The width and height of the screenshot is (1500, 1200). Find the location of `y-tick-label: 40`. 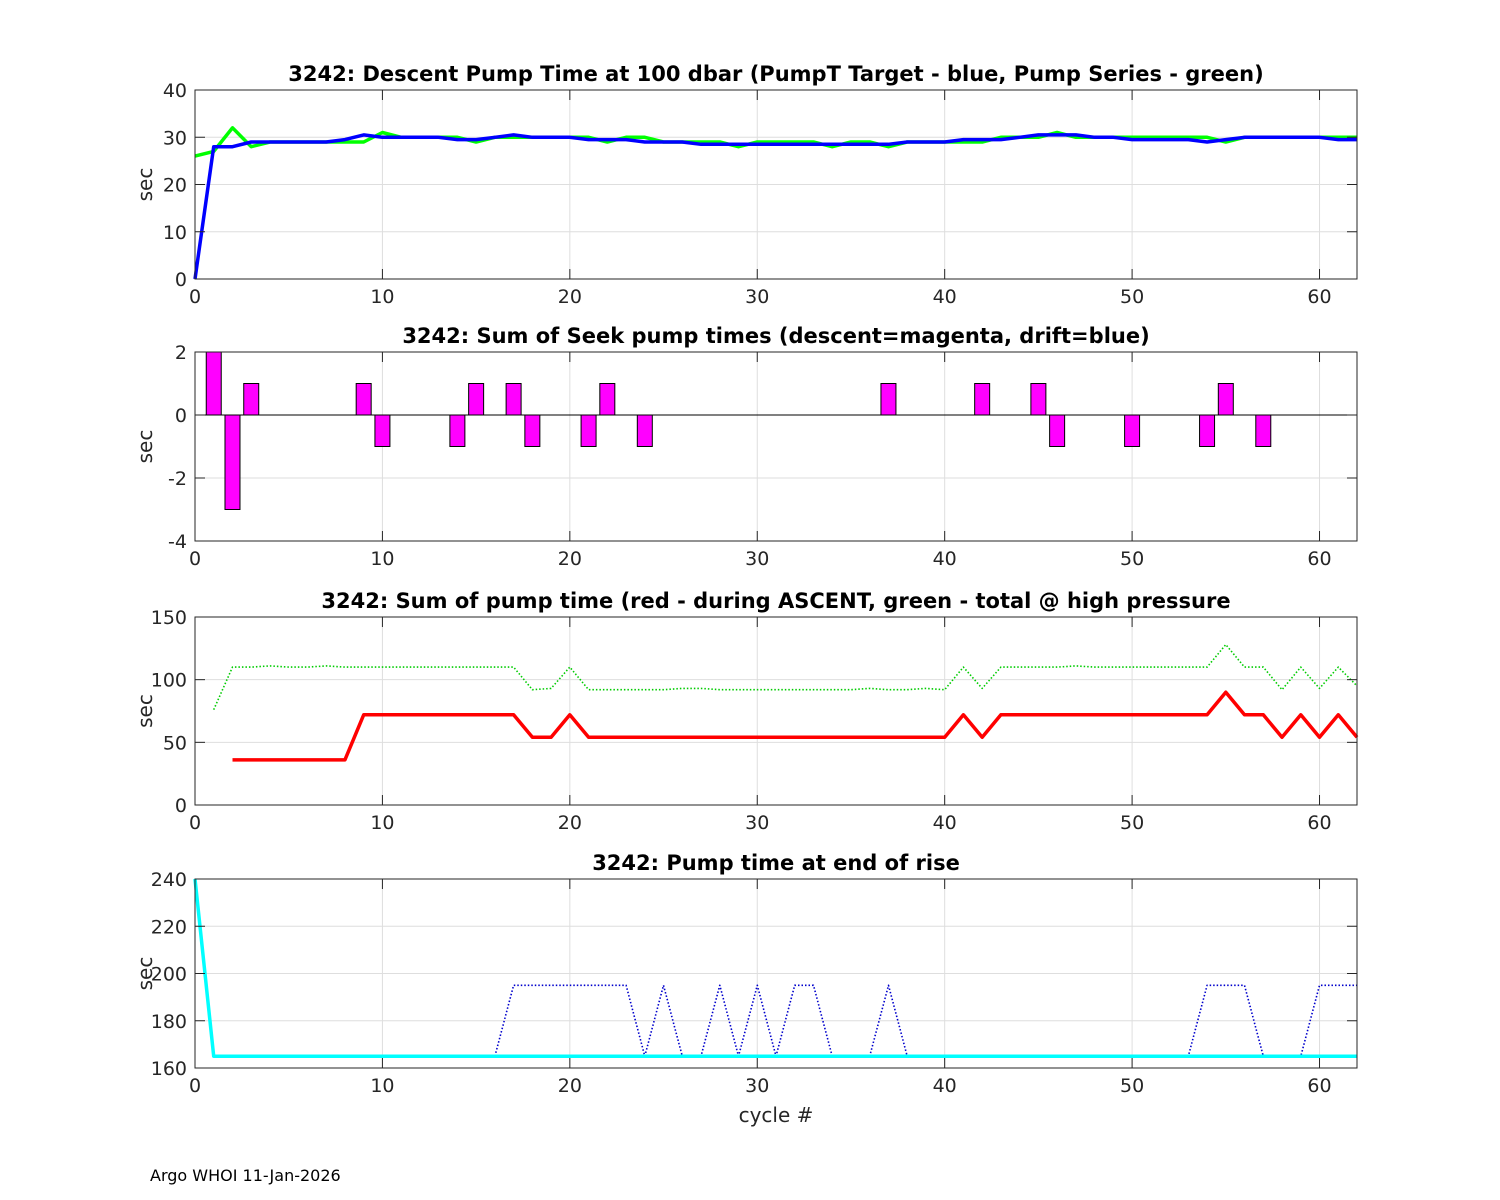

y-tick-label: 40 is located at coordinates (175, 91).